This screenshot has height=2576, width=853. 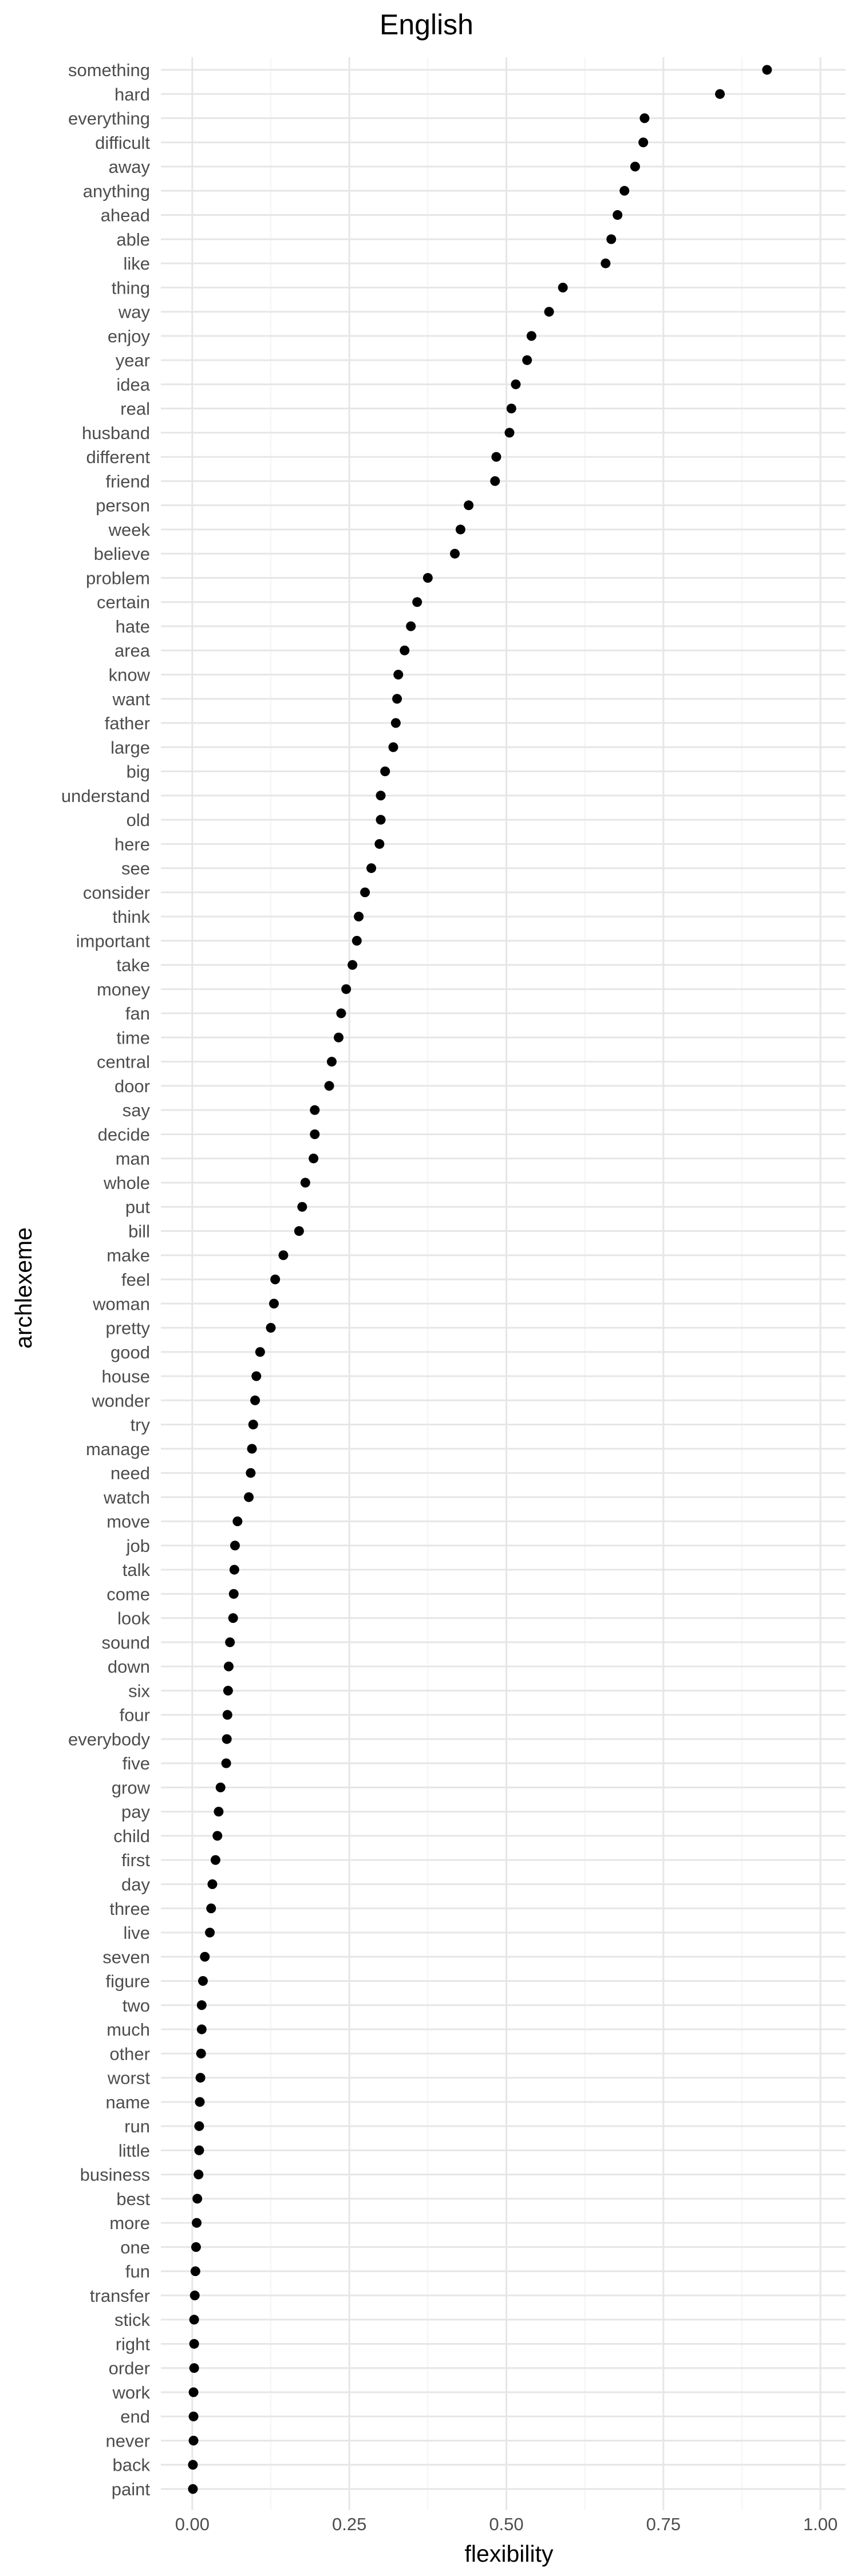 I want to click on y-tick-label: old, so click(x=138, y=820).